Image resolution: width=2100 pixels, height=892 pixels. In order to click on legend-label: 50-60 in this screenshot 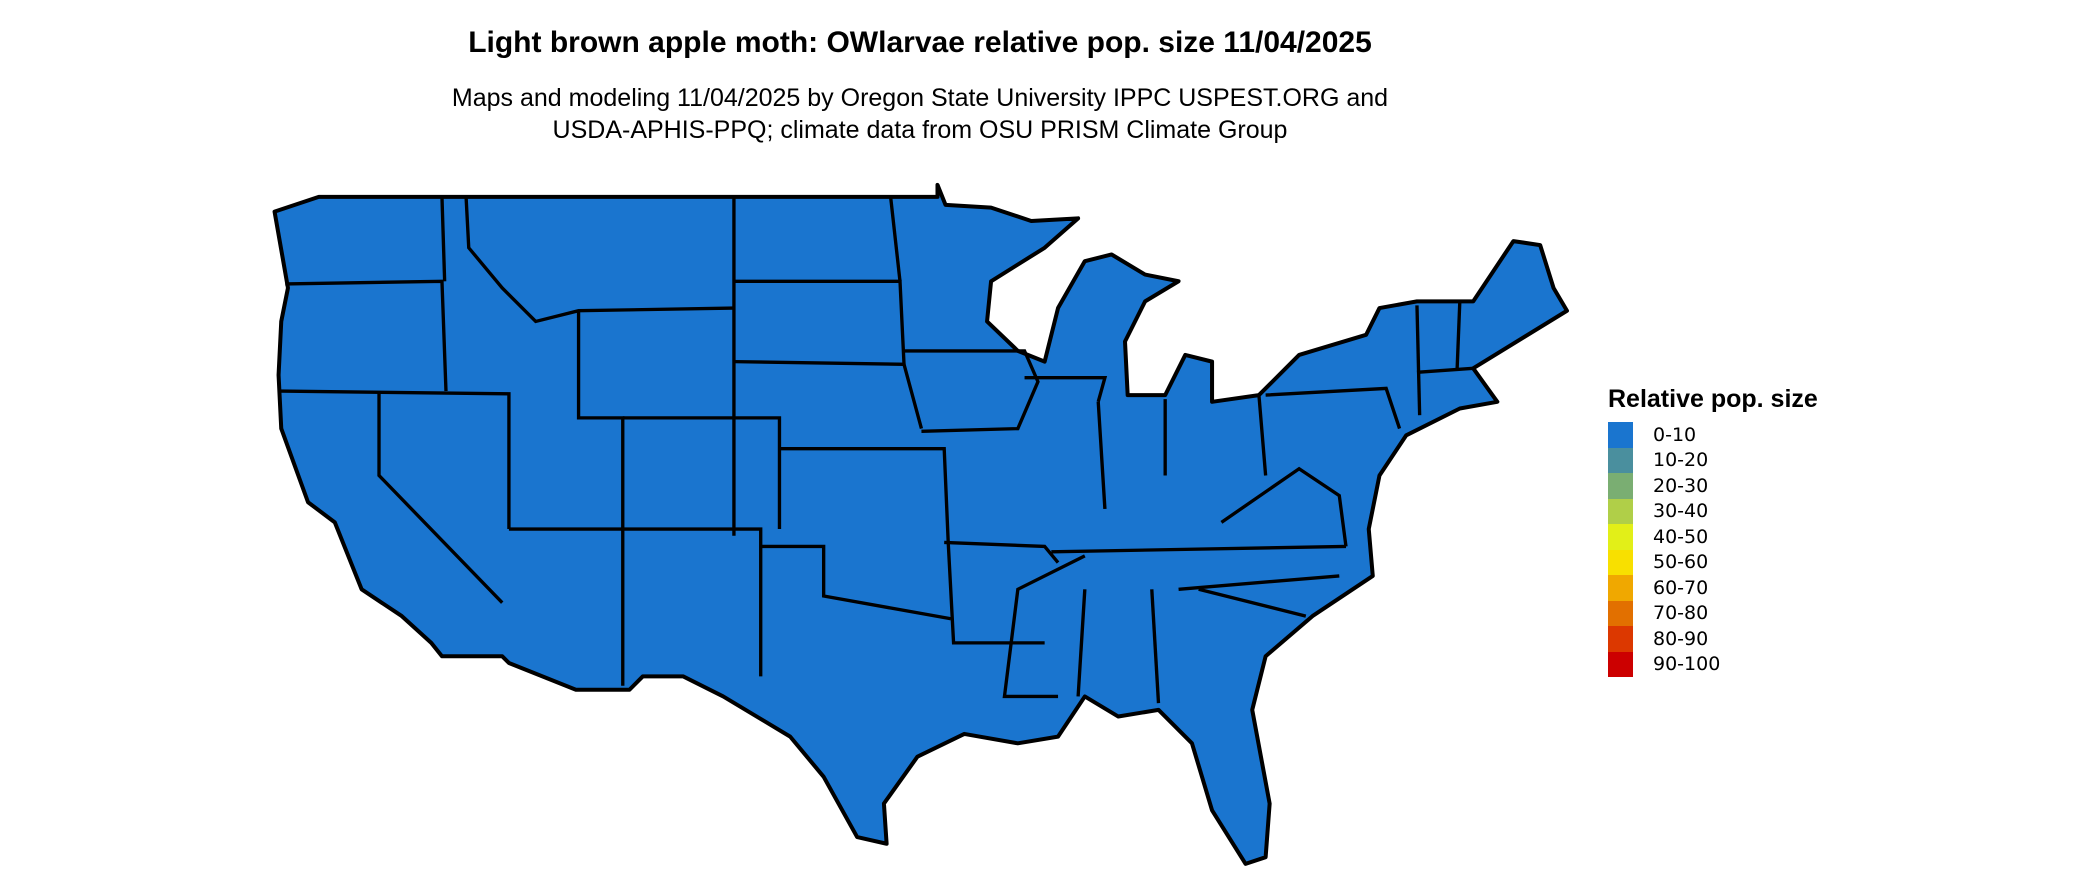, I will do `click(1681, 562)`.